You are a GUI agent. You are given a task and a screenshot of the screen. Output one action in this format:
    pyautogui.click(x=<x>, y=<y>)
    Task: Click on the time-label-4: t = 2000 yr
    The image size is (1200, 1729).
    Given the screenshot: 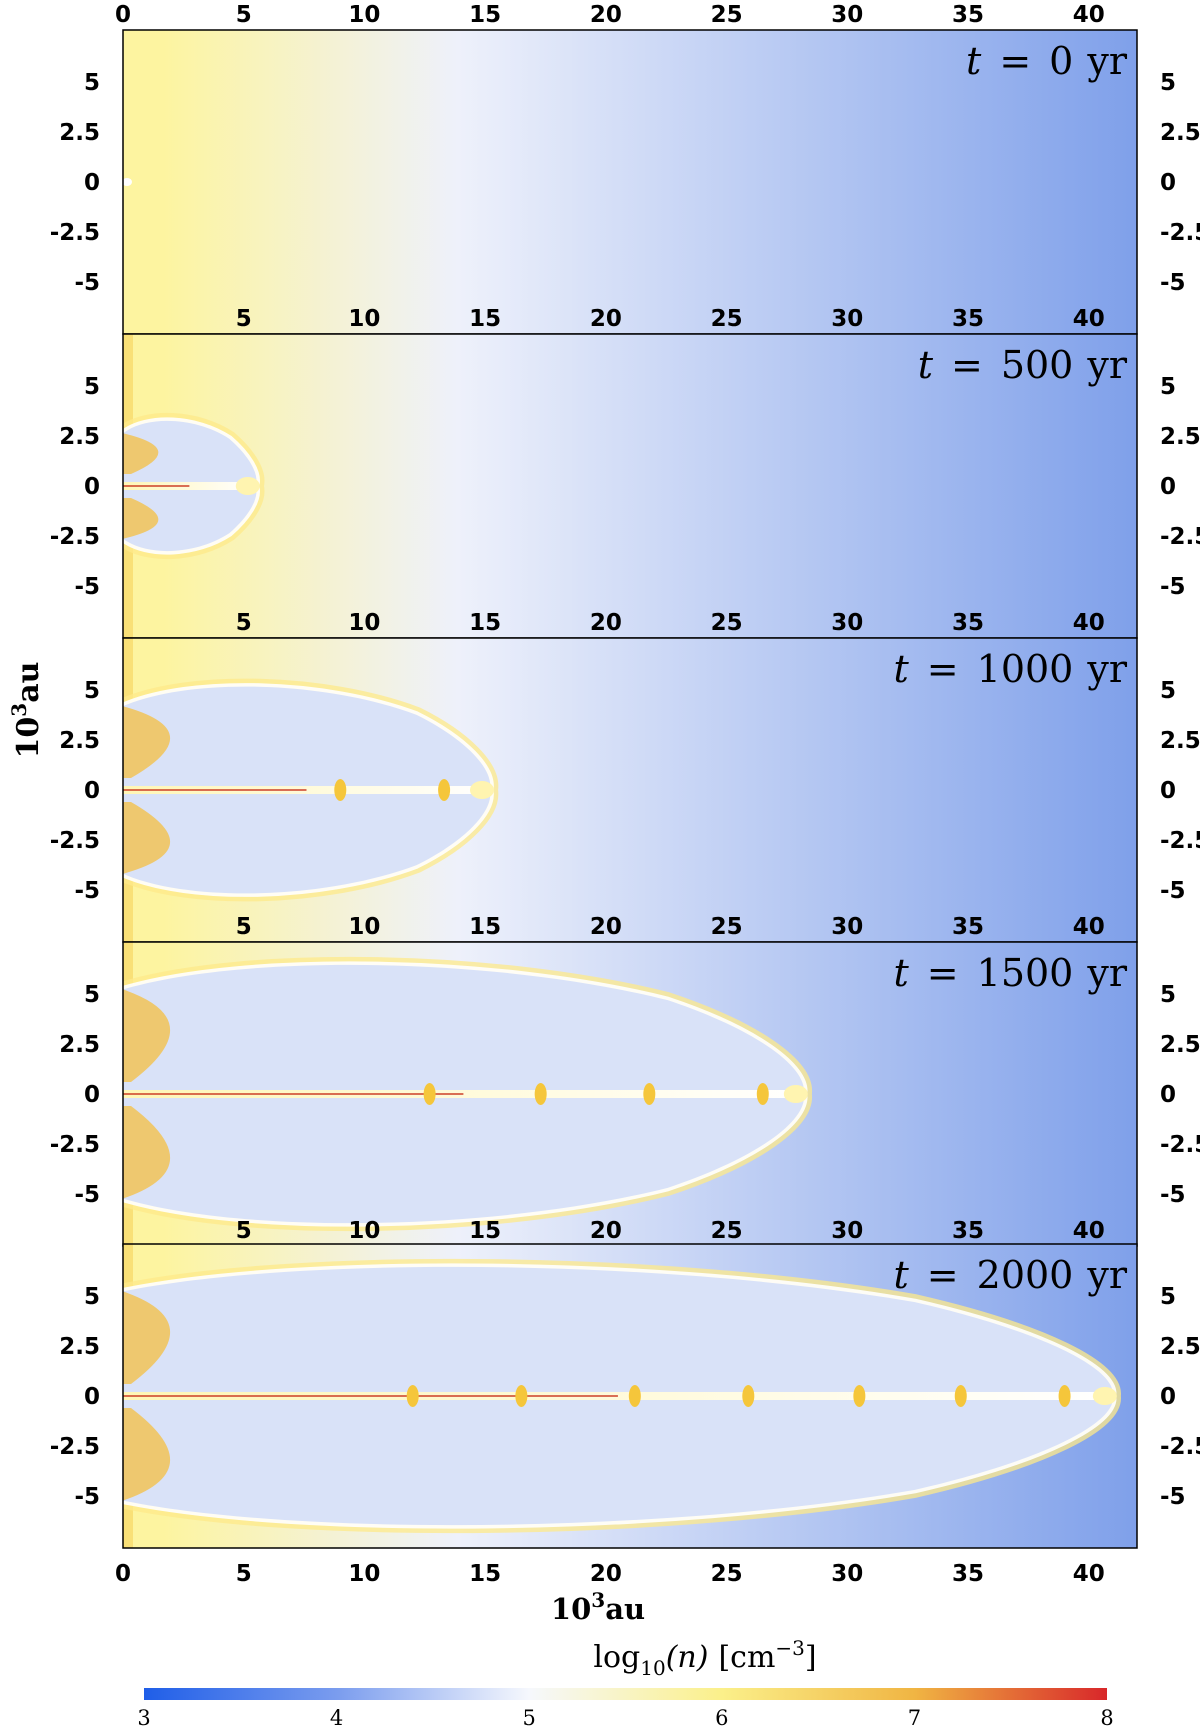 What is the action you would take?
    pyautogui.click(x=1011, y=1275)
    